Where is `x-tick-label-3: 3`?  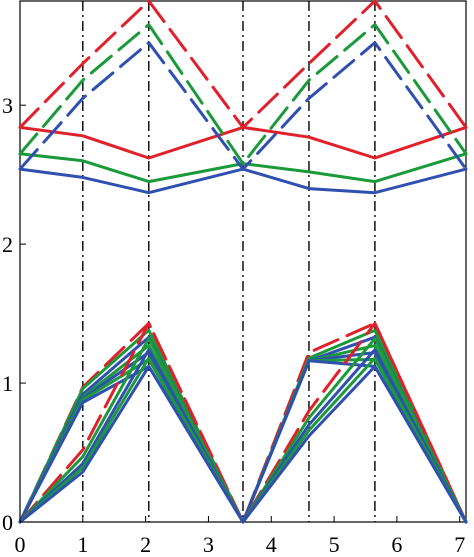
x-tick-label-3: 3 is located at coordinates (208, 544).